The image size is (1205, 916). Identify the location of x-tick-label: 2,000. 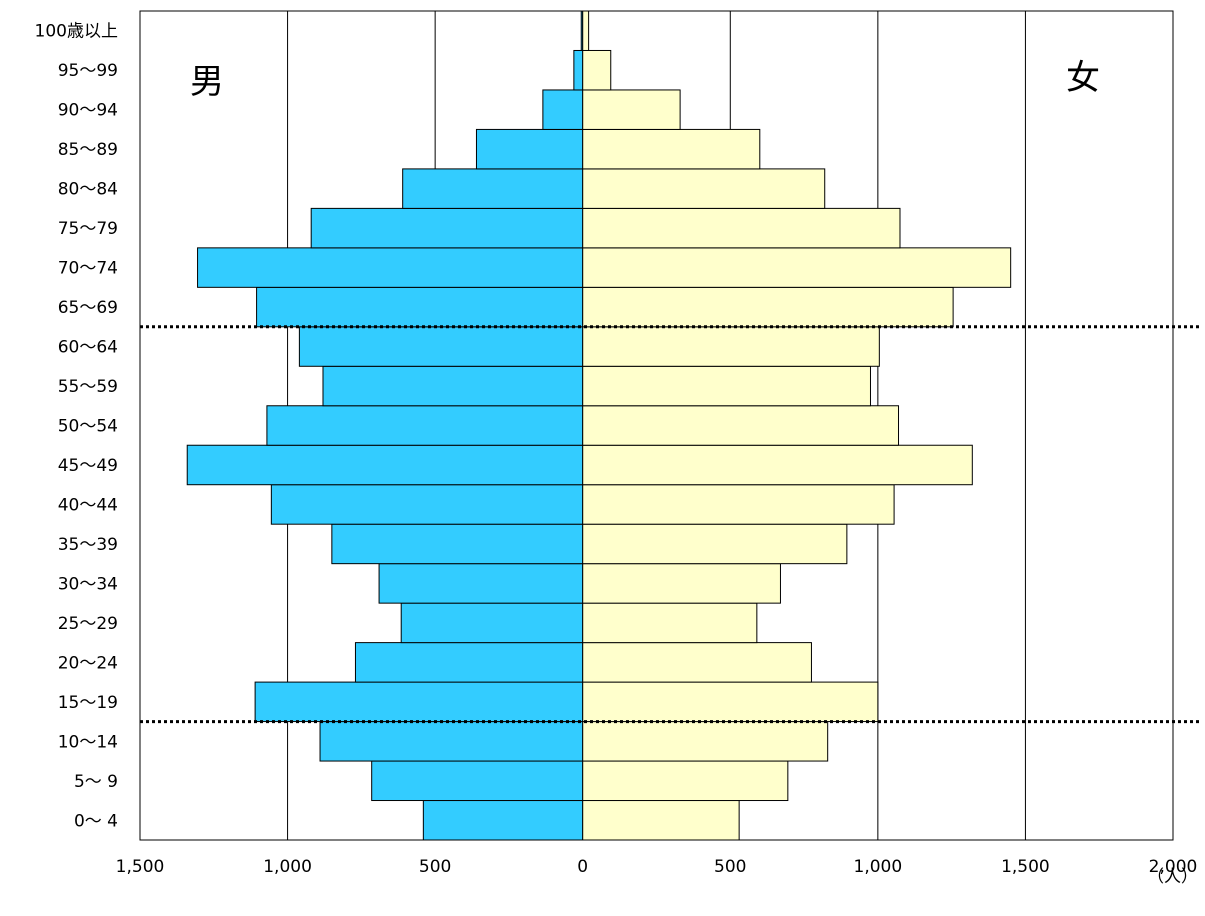
(1173, 867).